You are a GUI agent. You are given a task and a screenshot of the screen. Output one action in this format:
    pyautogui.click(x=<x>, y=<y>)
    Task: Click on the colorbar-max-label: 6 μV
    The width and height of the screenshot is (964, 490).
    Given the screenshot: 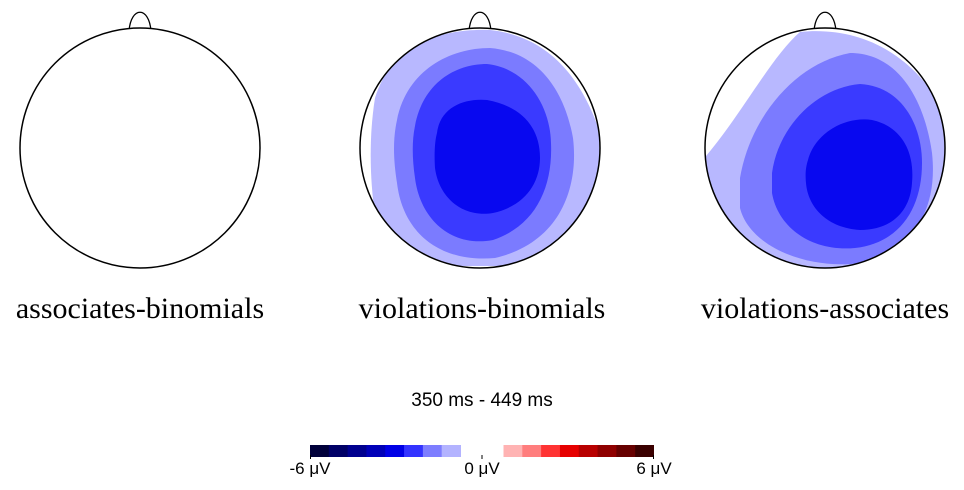 What is the action you would take?
    pyautogui.click(x=654, y=468)
    